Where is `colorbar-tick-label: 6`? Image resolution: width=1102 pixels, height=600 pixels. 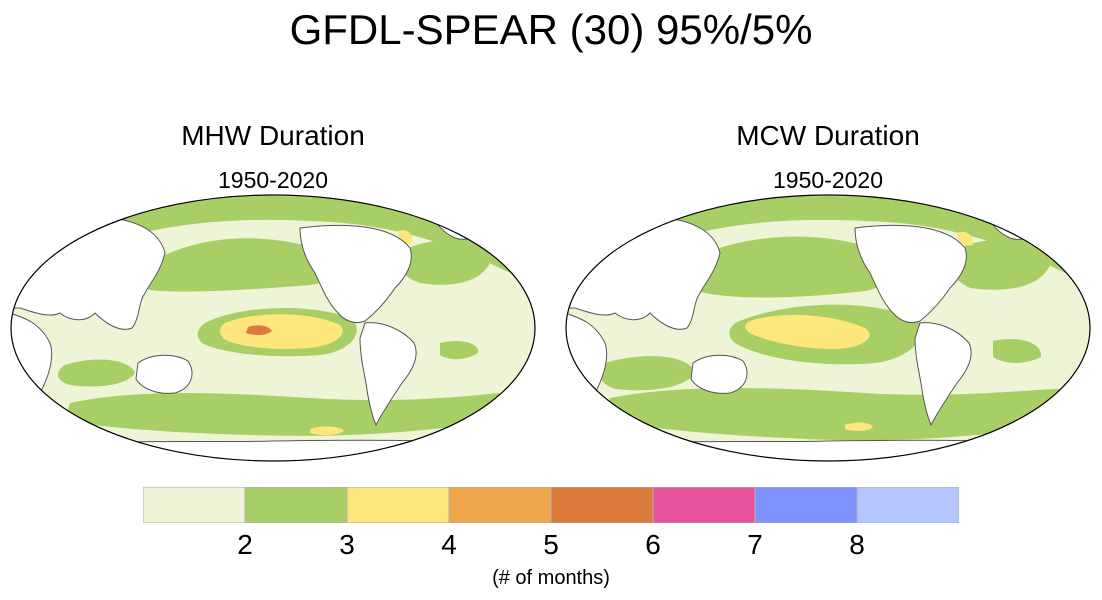
colorbar-tick-label: 6 is located at coordinates (653, 544).